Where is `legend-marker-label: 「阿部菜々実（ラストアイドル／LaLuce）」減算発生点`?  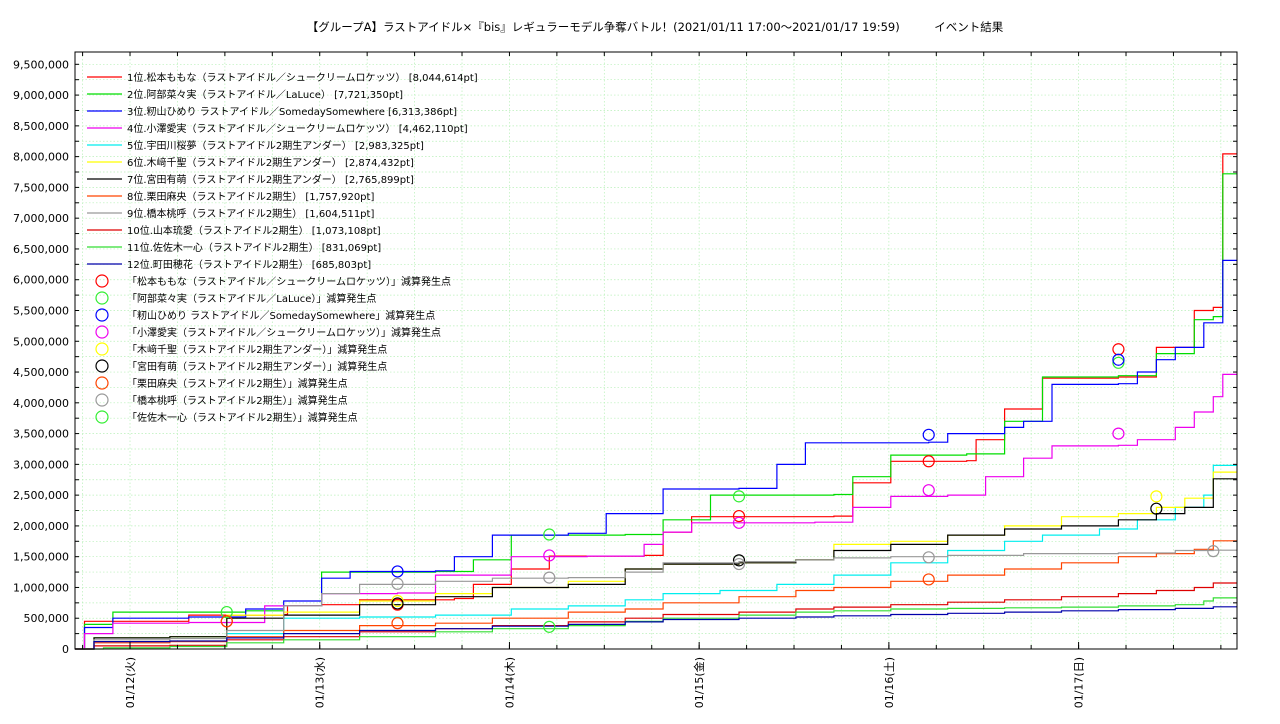 legend-marker-label: 「阿部菜々実（ラストアイドル／LaLuce）」減算発生点 is located at coordinates (251, 298).